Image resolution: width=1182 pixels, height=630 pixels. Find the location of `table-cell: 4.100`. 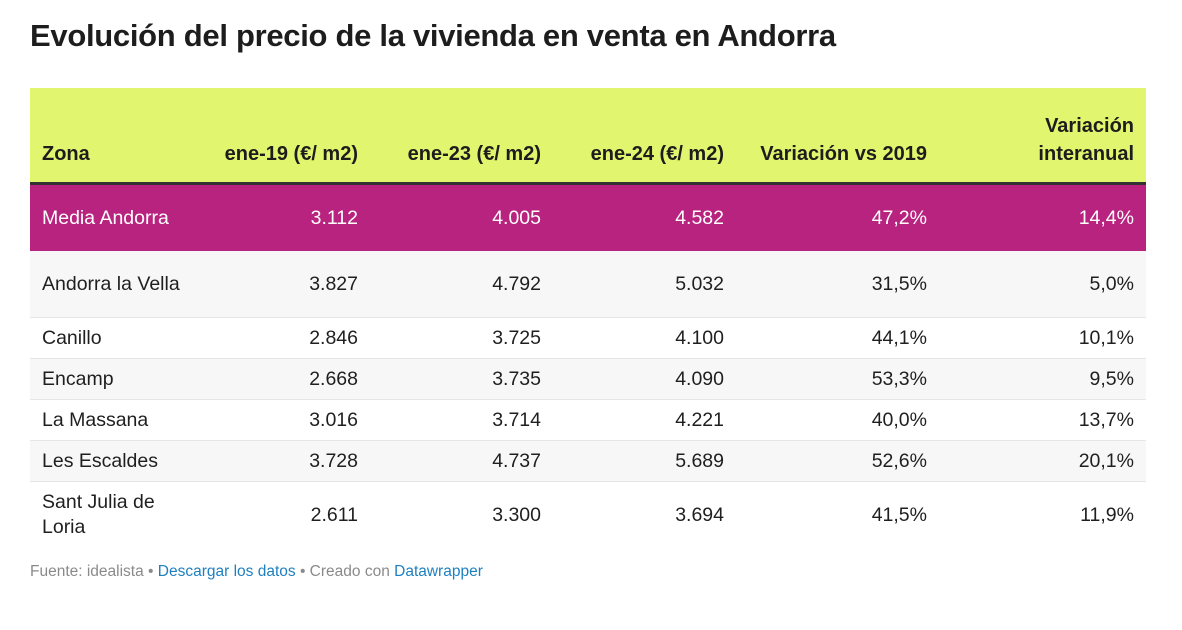

table-cell: 4.100 is located at coordinates (644, 338).